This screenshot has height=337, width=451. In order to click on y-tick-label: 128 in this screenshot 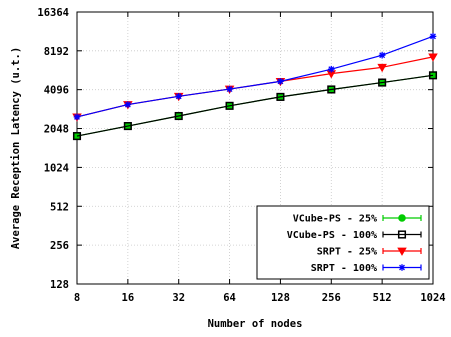, I will do `click(59, 285)`.